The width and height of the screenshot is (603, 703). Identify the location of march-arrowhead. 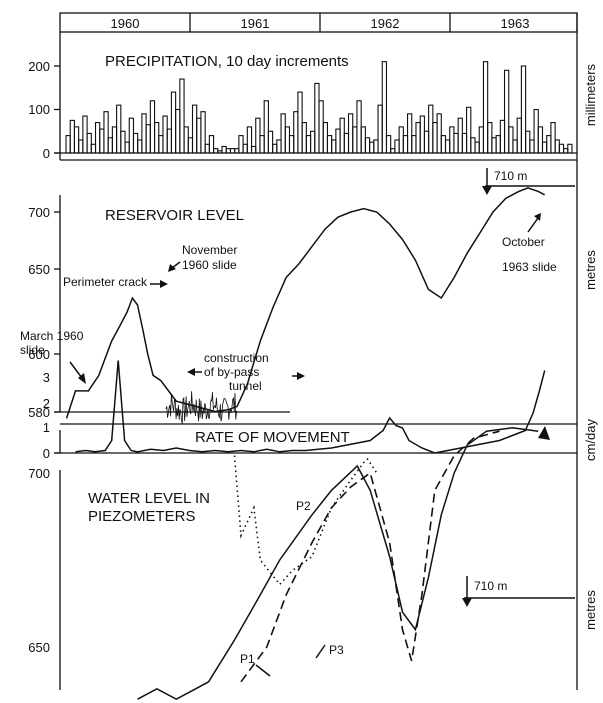
(82, 378).